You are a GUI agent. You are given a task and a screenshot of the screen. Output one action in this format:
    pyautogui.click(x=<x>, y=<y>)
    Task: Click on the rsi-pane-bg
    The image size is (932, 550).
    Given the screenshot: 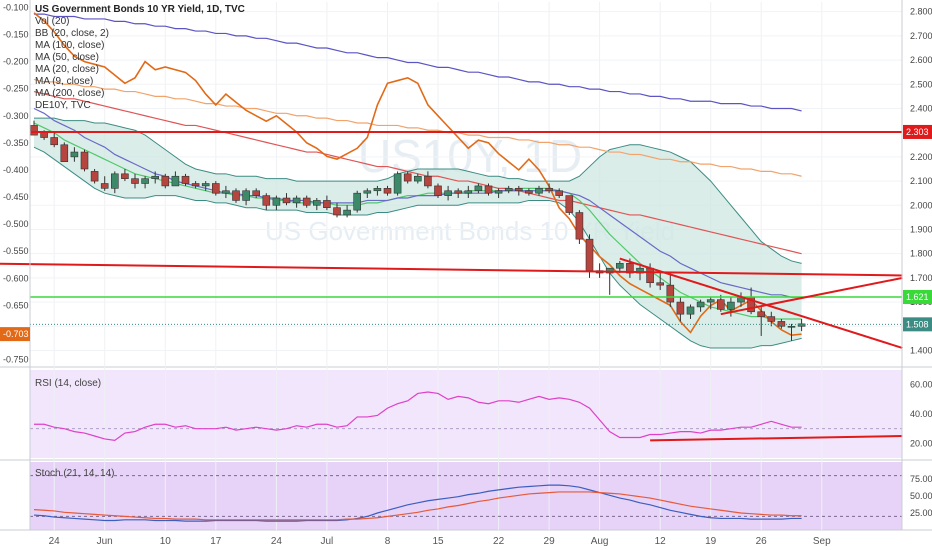 What is the action you would take?
    pyautogui.click(x=466, y=414)
    